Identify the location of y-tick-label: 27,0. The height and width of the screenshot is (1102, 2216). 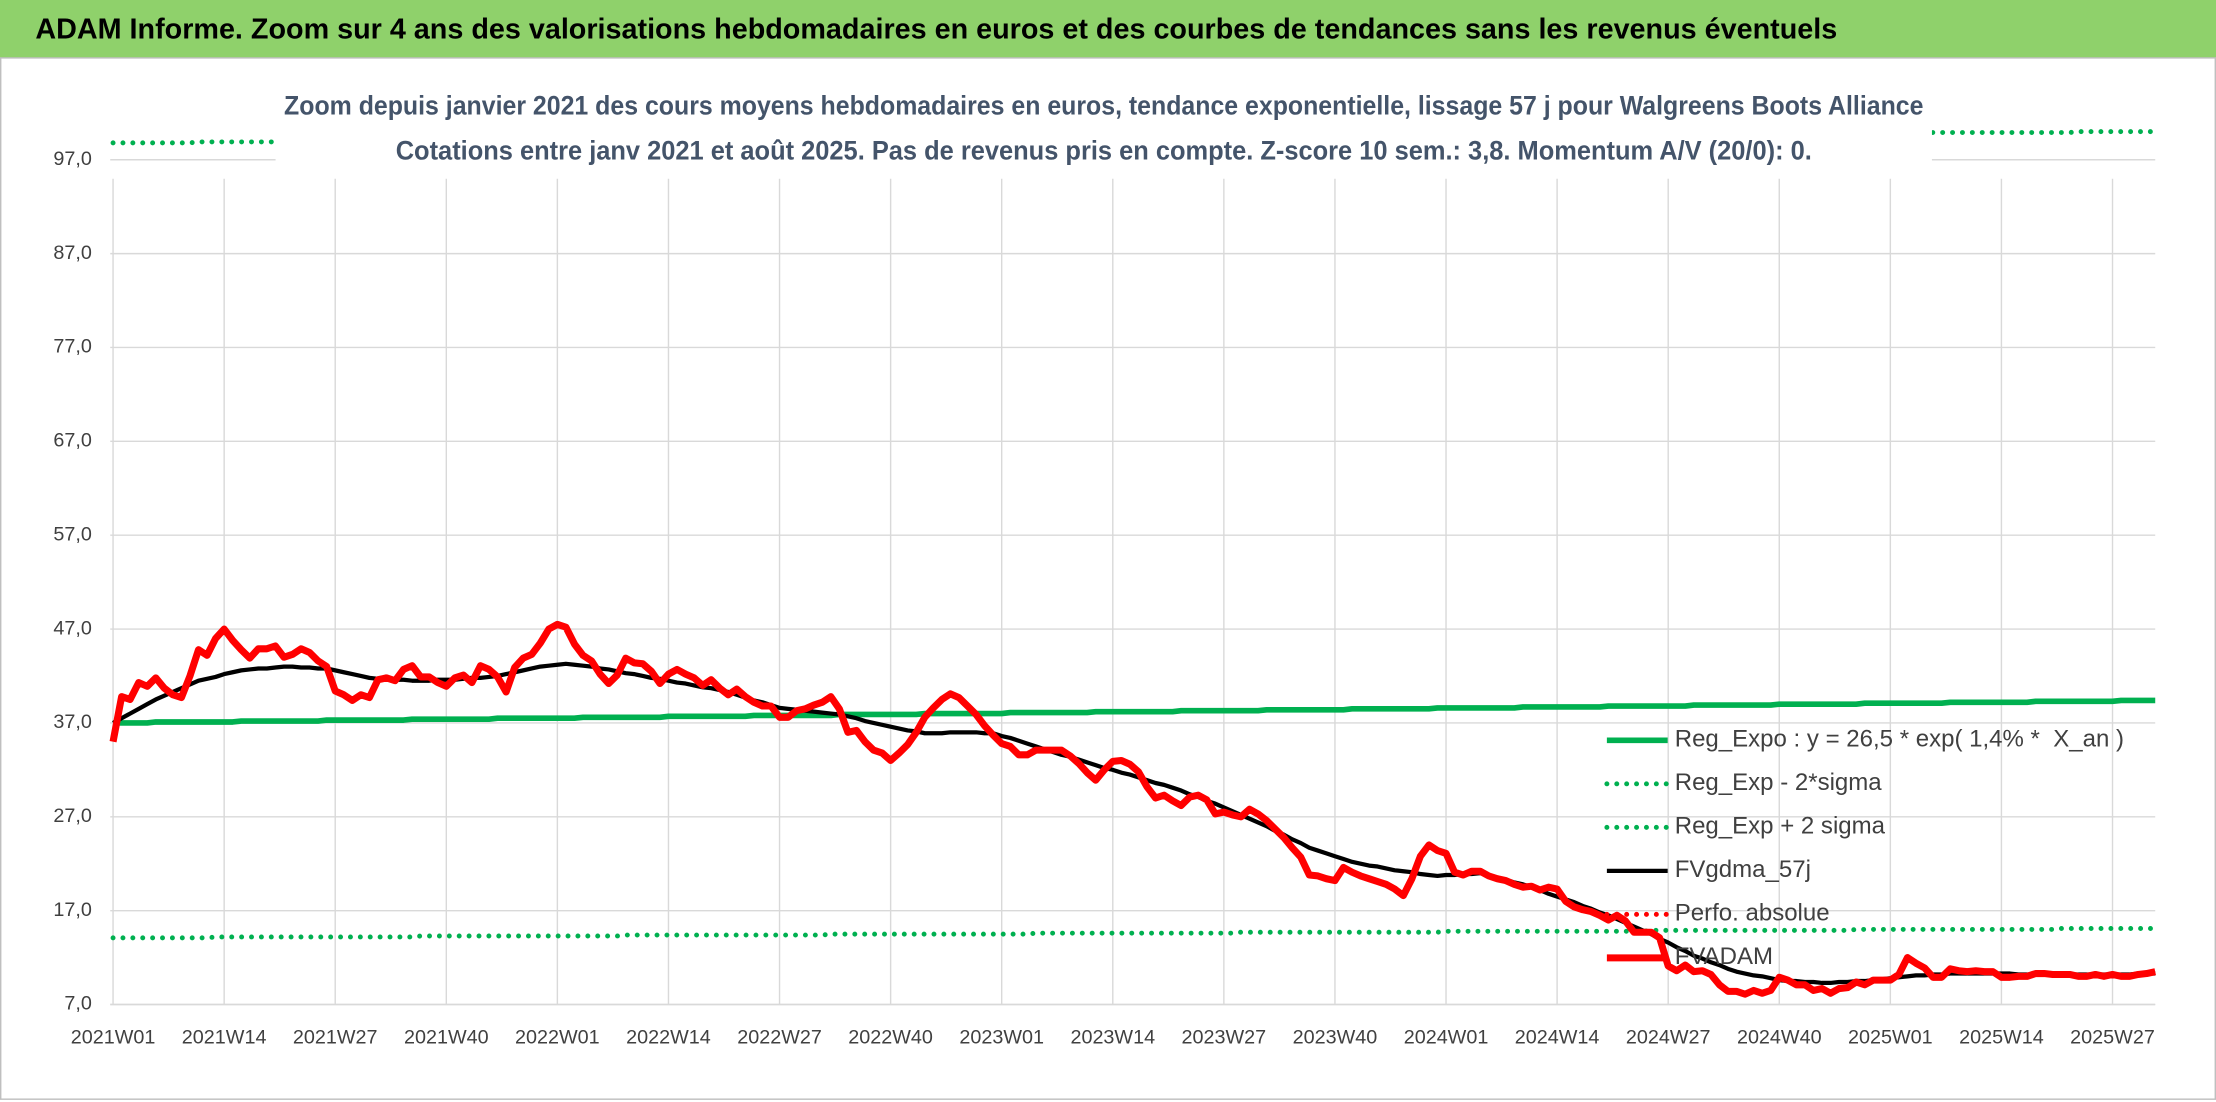
(72, 816).